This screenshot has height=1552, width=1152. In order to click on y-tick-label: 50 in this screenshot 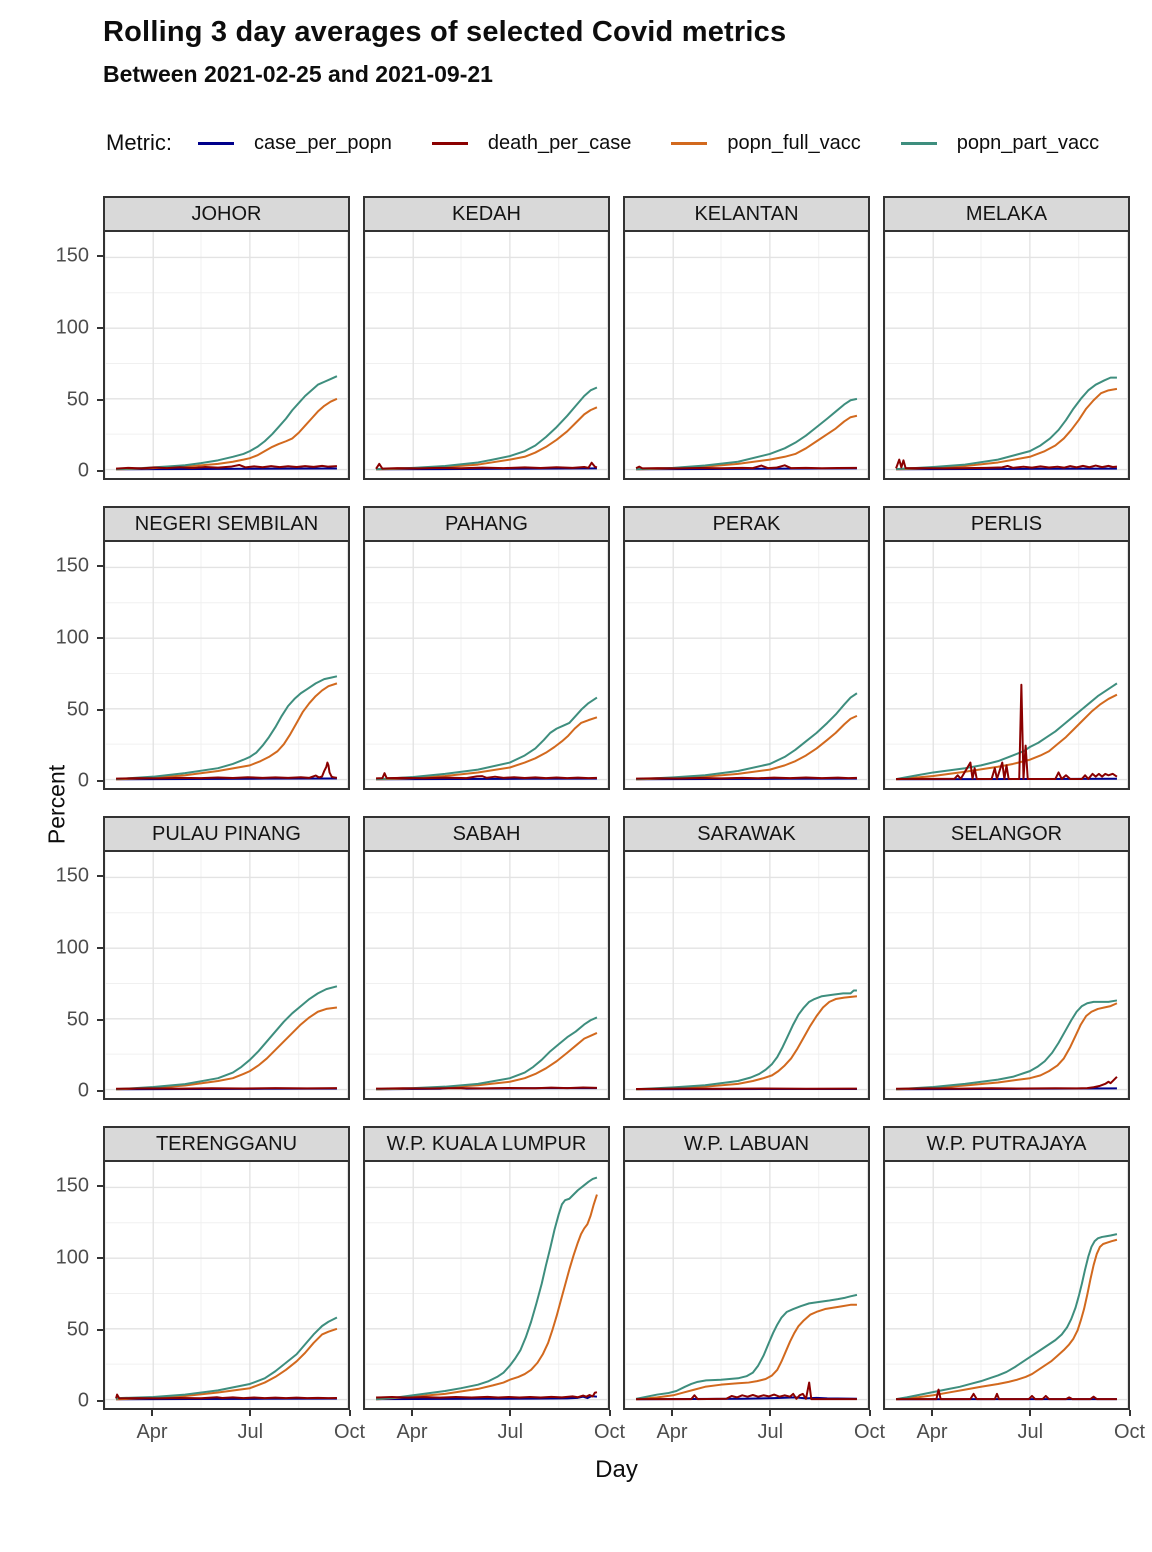, I will do `click(78, 1329)`.